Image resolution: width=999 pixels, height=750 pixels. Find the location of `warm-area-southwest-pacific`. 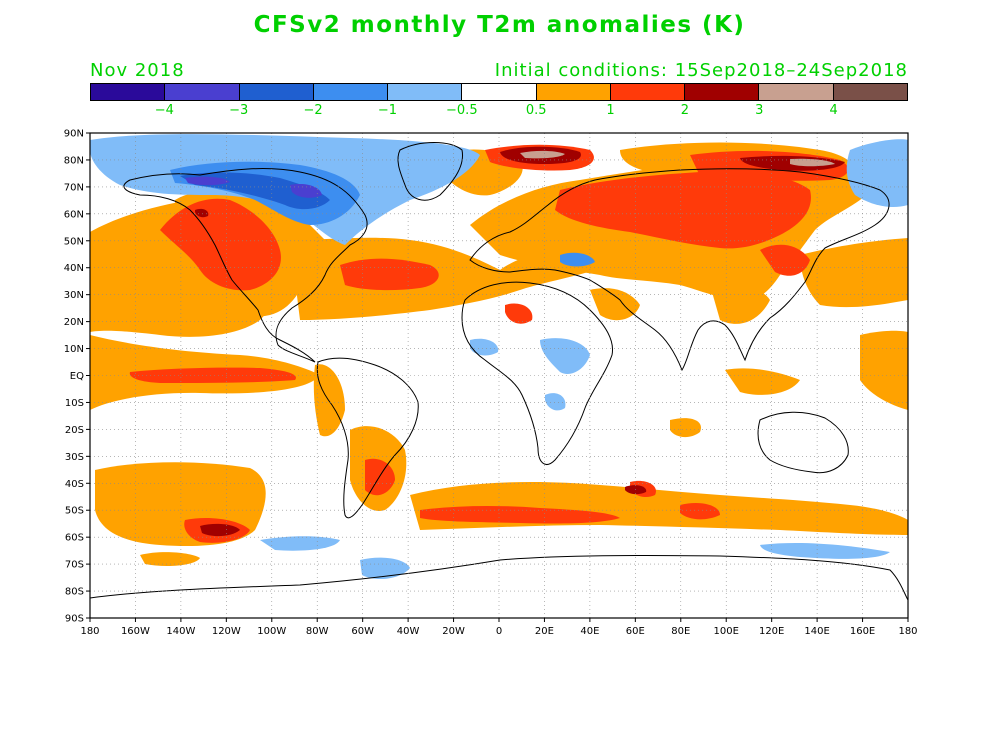

warm-area-southwest-pacific is located at coordinates (170, 559).